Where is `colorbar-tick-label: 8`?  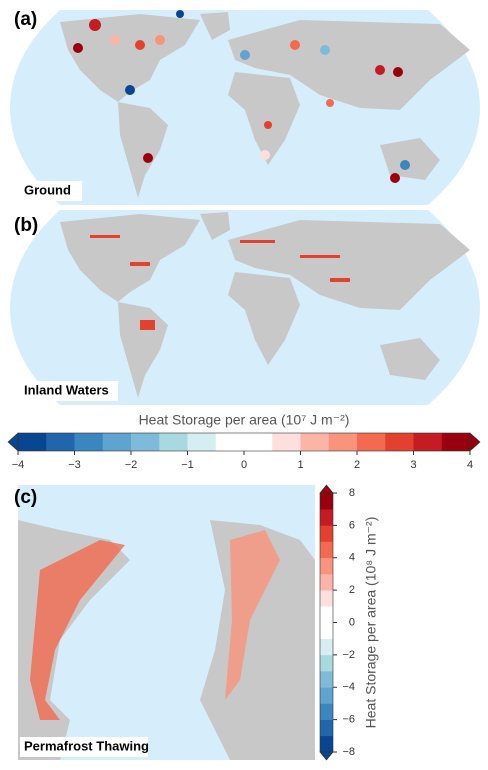 colorbar-tick-label: 8 is located at coordinates (352, 493).